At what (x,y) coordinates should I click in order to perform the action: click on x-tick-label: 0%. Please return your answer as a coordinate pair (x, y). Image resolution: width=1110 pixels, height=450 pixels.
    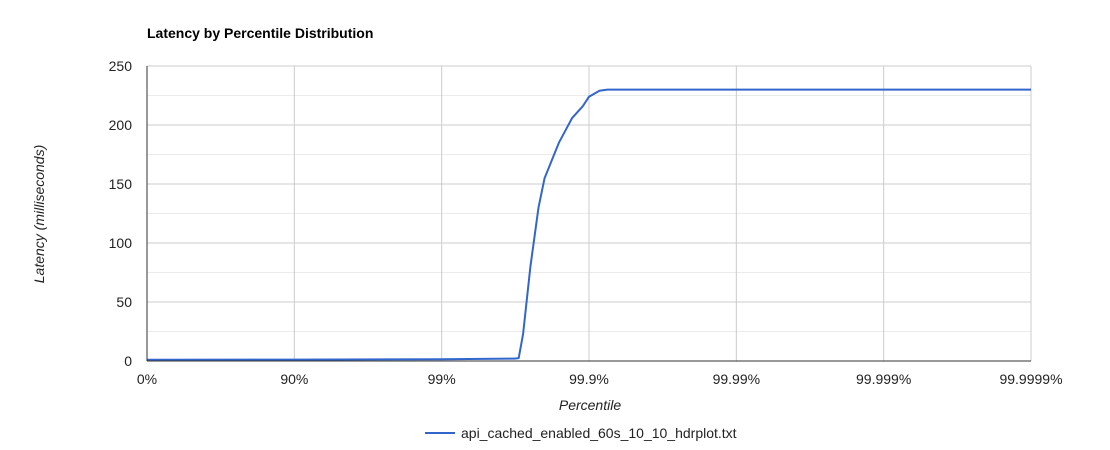
    Looking at the image, I should click on (147, 379).